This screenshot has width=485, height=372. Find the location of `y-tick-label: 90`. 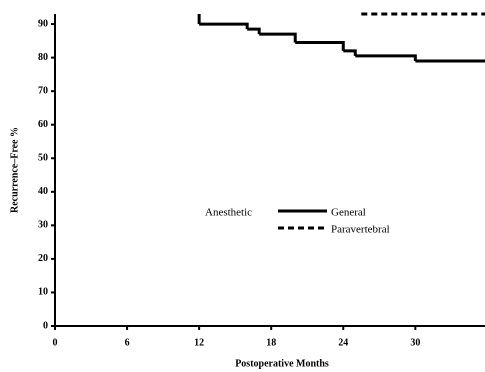

y-tick-label: 90 is located at coordinates (43, 23).